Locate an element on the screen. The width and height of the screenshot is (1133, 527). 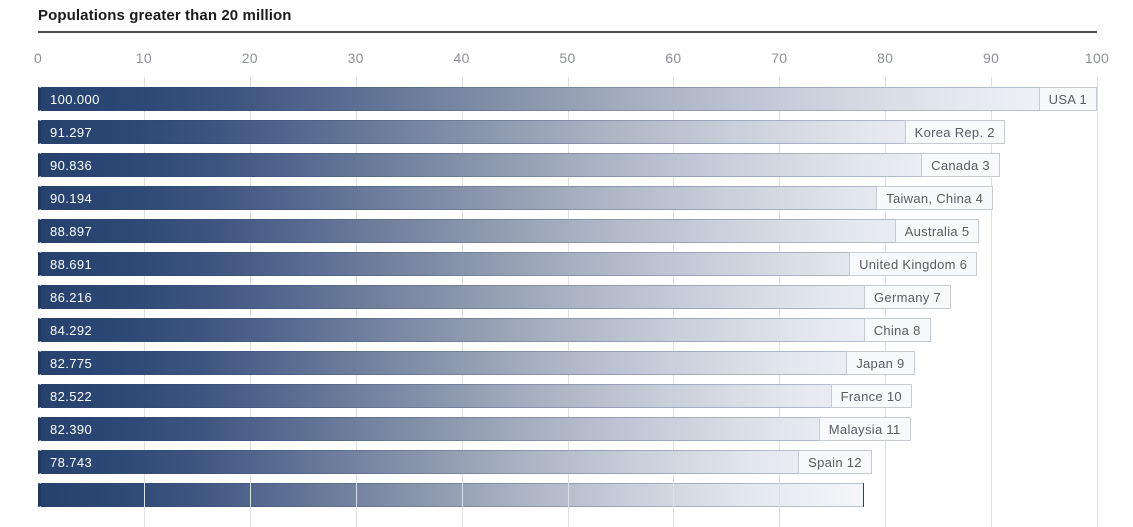
chart-title: Populations greater than 20 million is located at coordinates (165, 15).